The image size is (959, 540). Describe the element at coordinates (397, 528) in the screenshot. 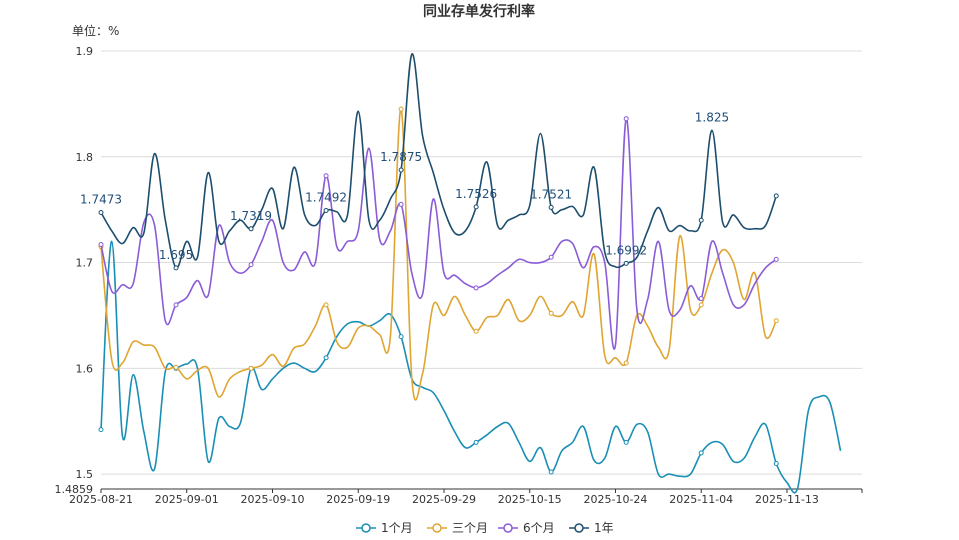

I see `legend-label: 1个月` at that location.